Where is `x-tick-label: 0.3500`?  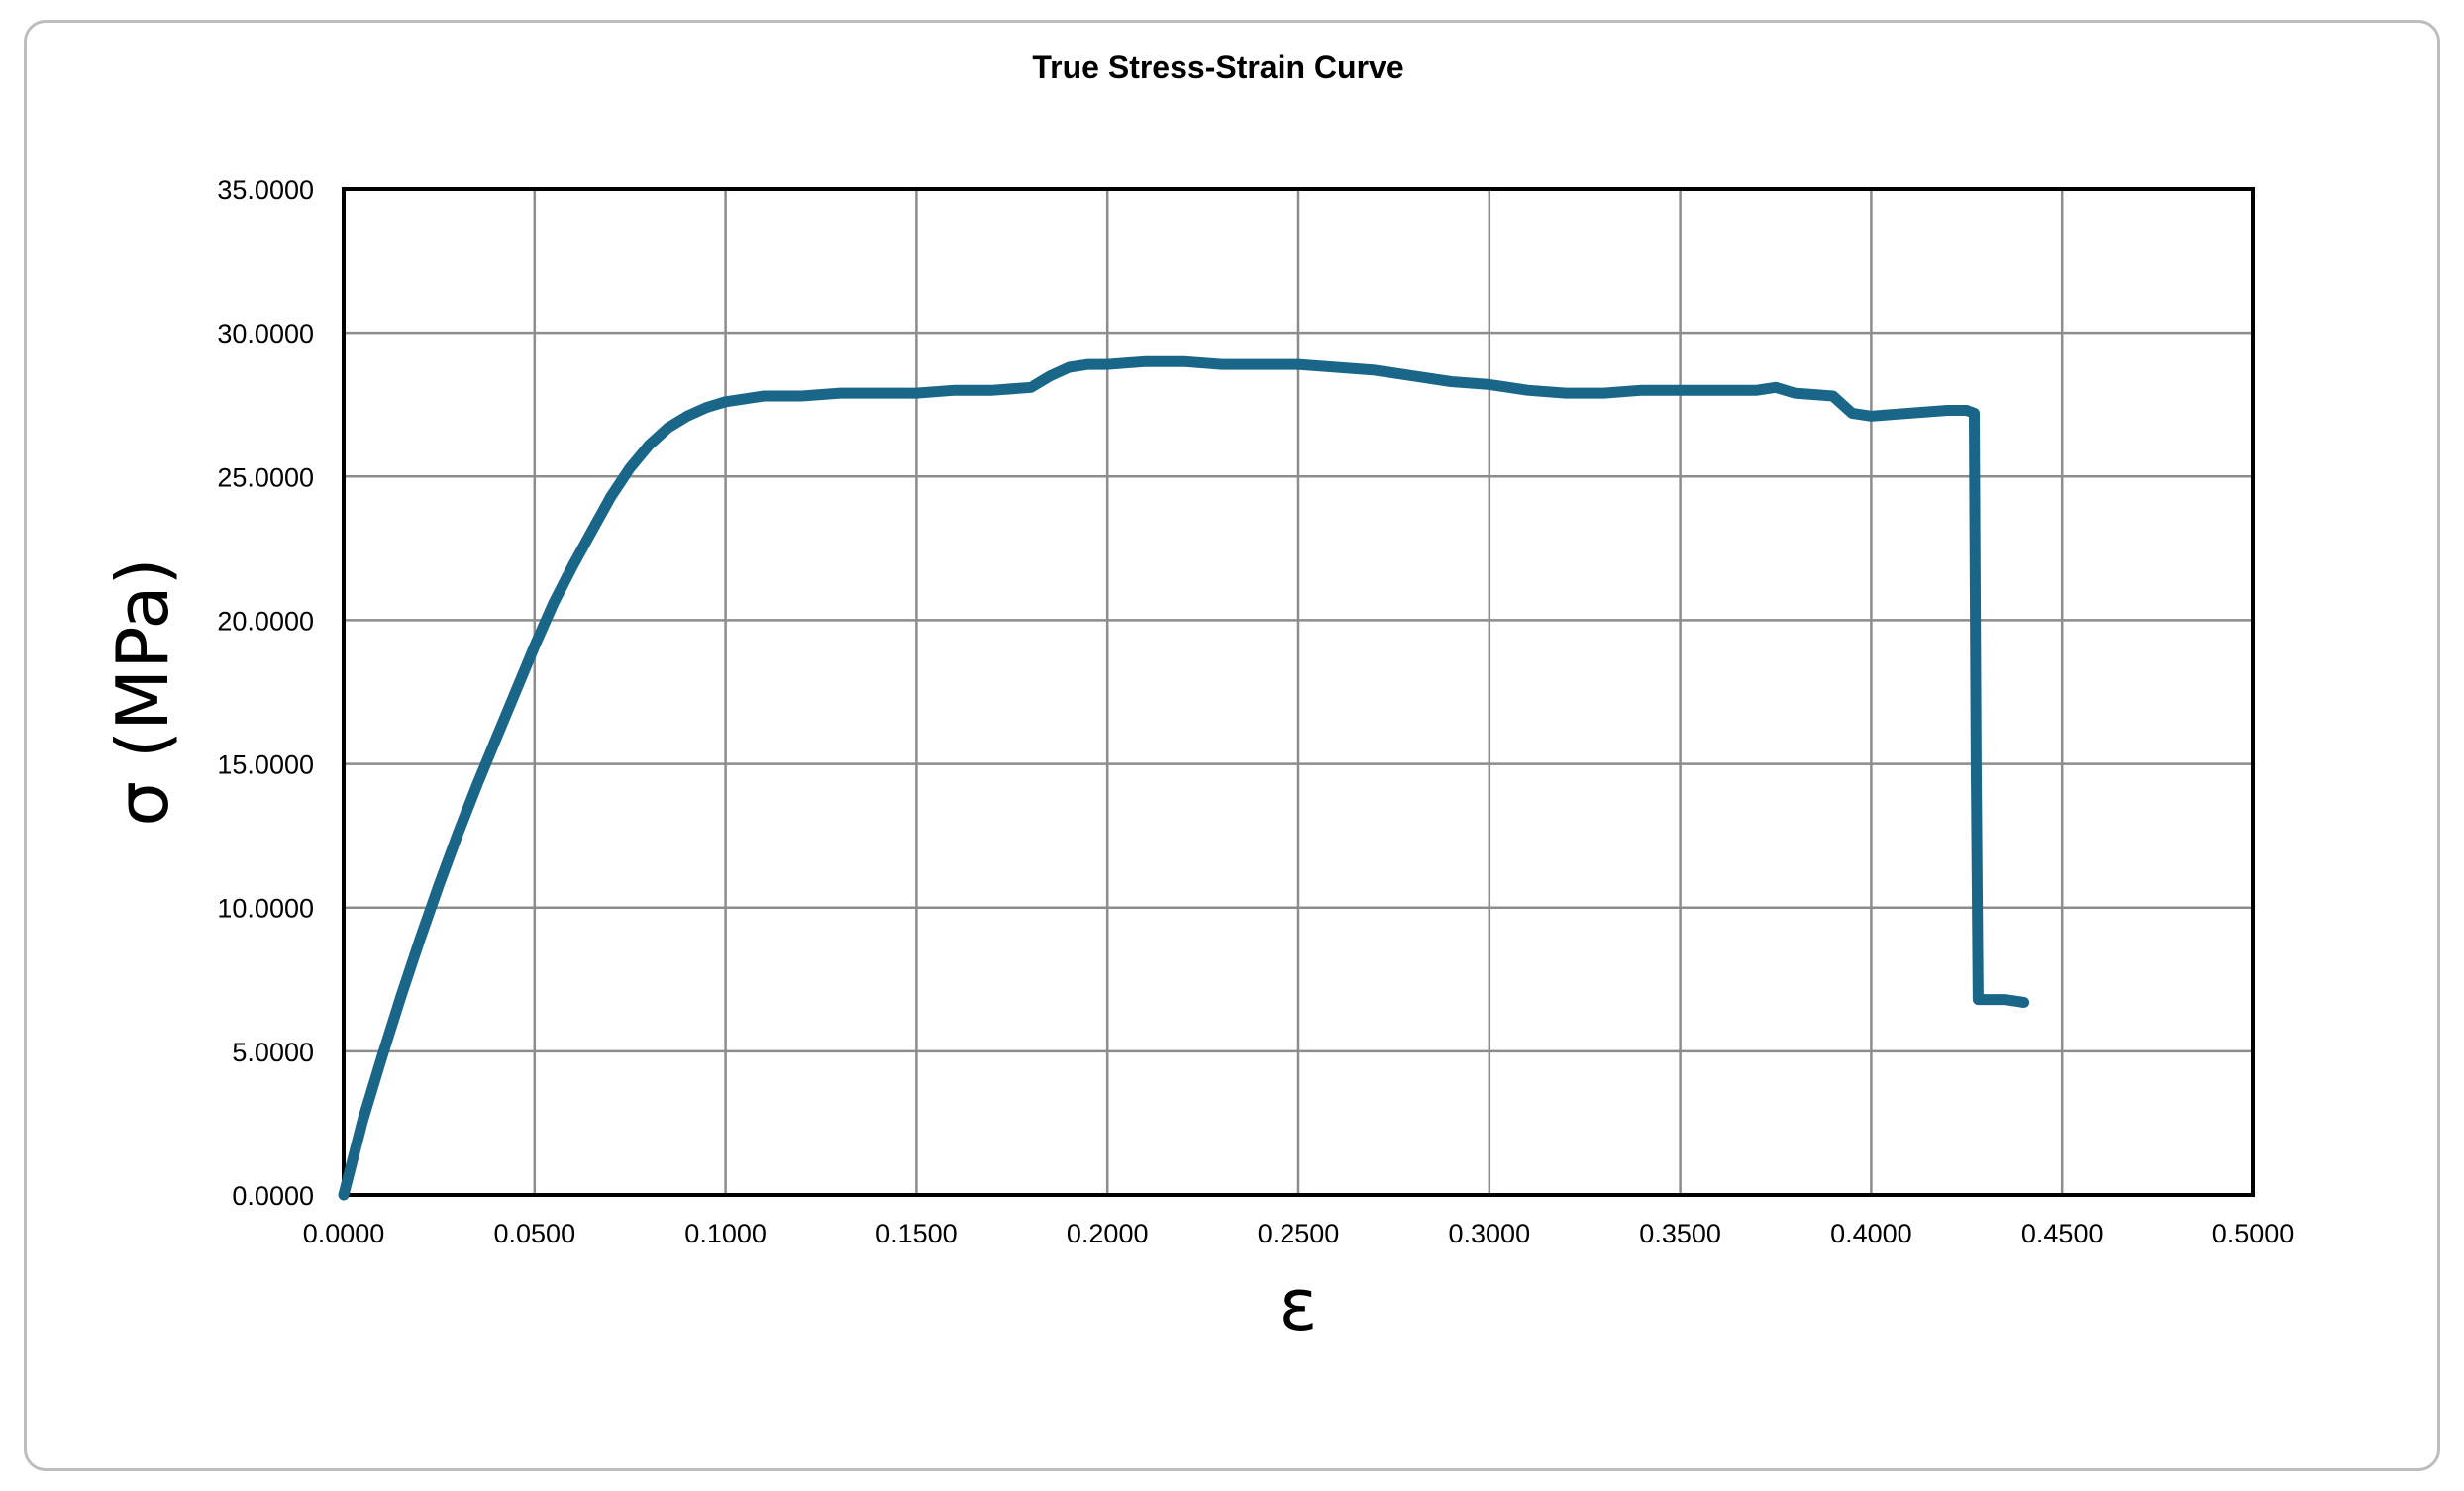 x-tick-label: 0.3500 is located at coordinates (1680, 1233).